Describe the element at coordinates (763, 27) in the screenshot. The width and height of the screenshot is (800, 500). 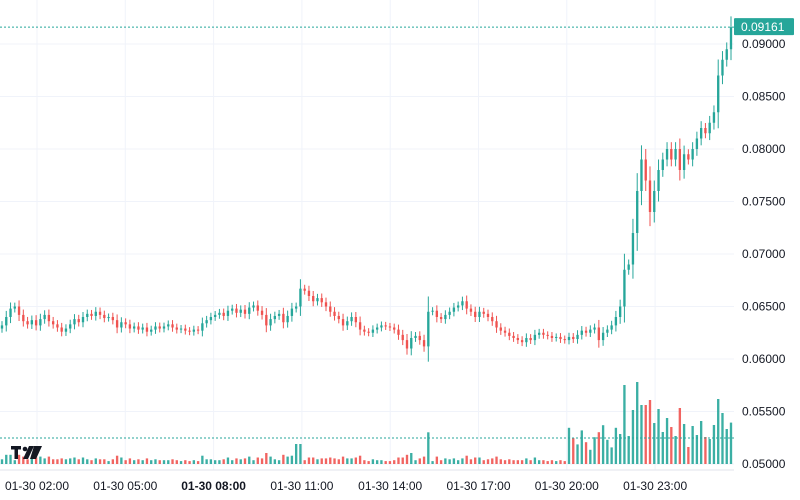
I see `last-price-value: 0.09161` at that location.